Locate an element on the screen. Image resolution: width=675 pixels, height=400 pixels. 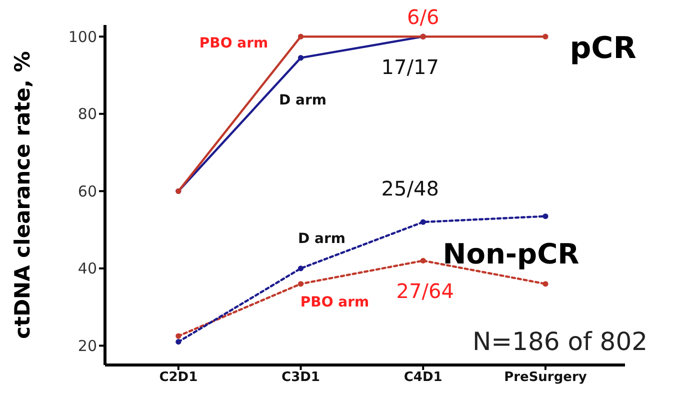
y-tick-label: 20 is located at coordinates (87, 346).